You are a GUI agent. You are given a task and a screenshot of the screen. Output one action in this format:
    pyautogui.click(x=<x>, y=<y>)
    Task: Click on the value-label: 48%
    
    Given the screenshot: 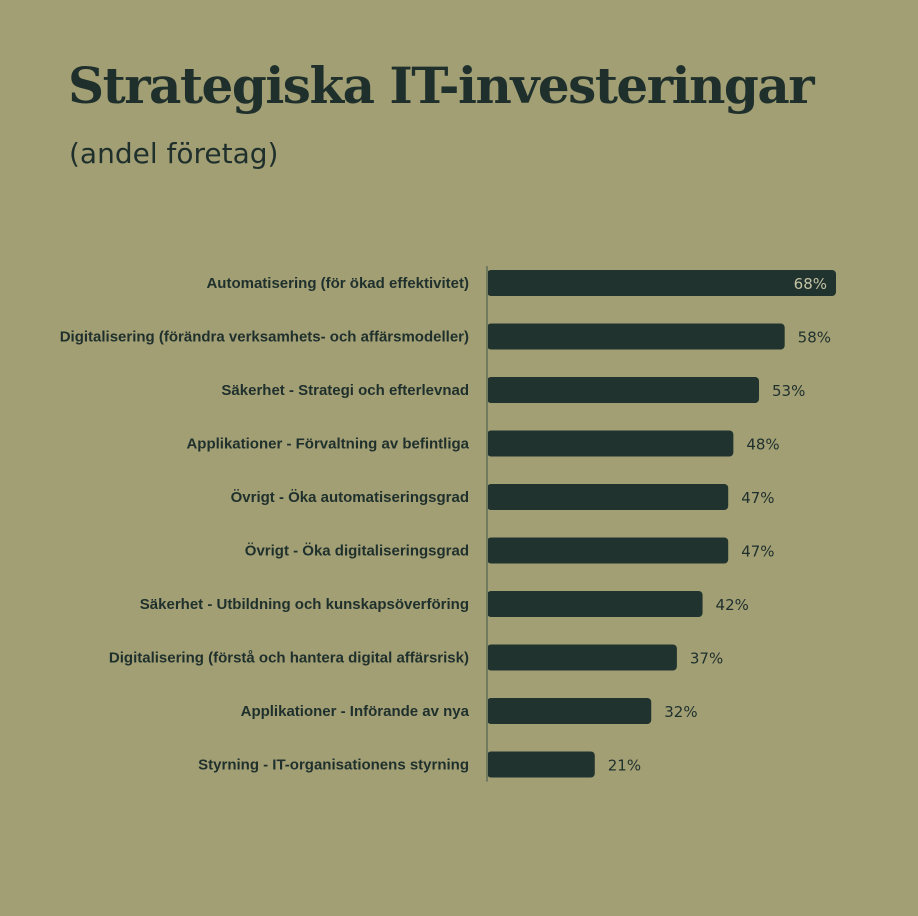 What is the action you would take?
    pyautogui.click(x=762, y=445)
    